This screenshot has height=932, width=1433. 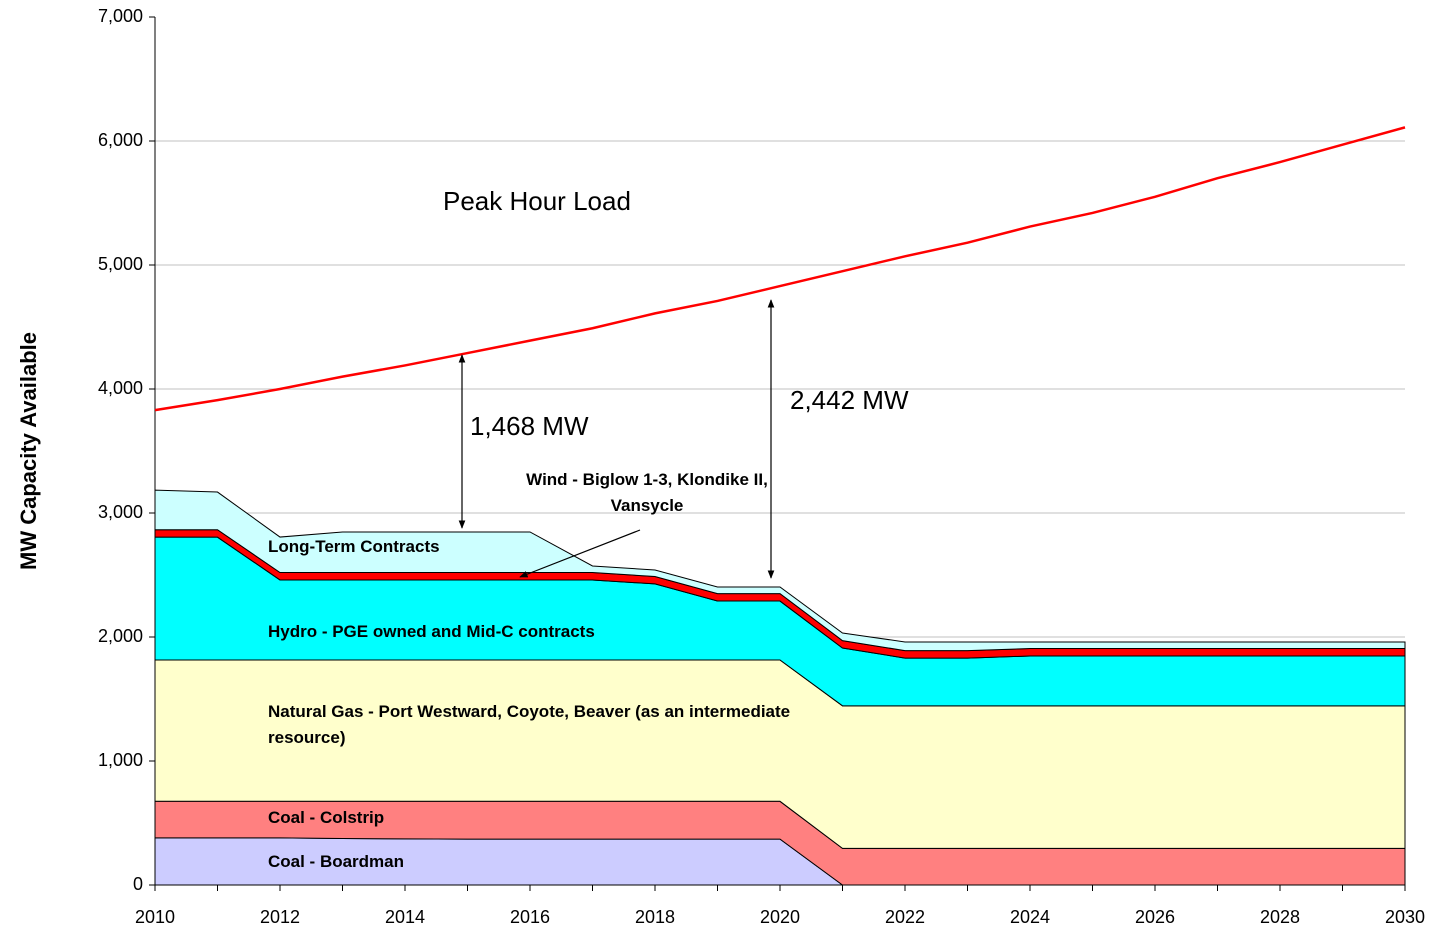 What do you see at coordinates (1155, 917) in the screenshot?
I see `x-tick-label: 2026` at bounding box center [1155, 917].